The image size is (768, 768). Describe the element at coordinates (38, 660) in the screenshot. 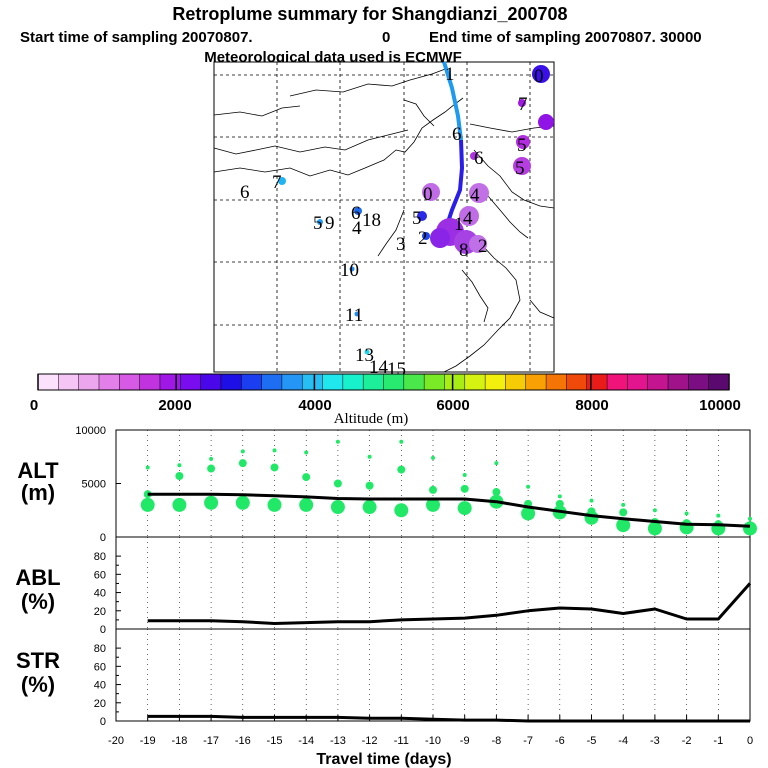

I see `panel-label-str: STR` at that location.